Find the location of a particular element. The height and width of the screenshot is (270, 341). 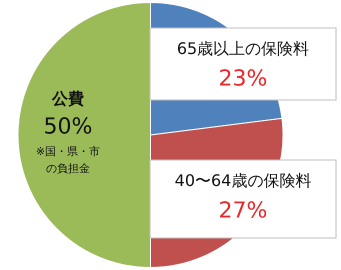

slice-label: 40〜64歳の保険料 is located at coordinates (243, 180).